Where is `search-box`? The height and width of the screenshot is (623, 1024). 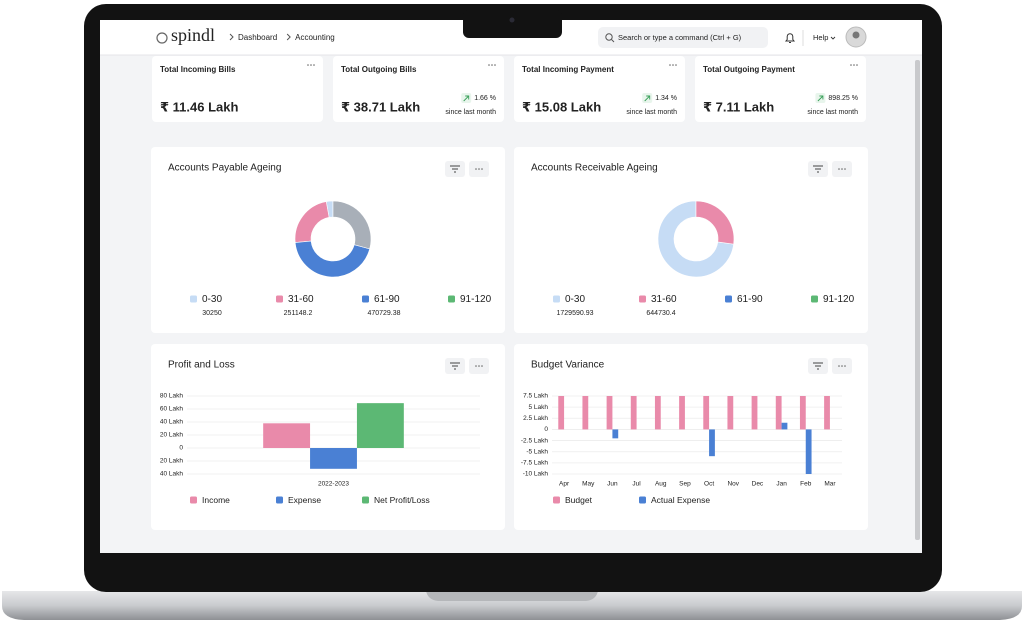
search-box is located at coordinates (683, 37).